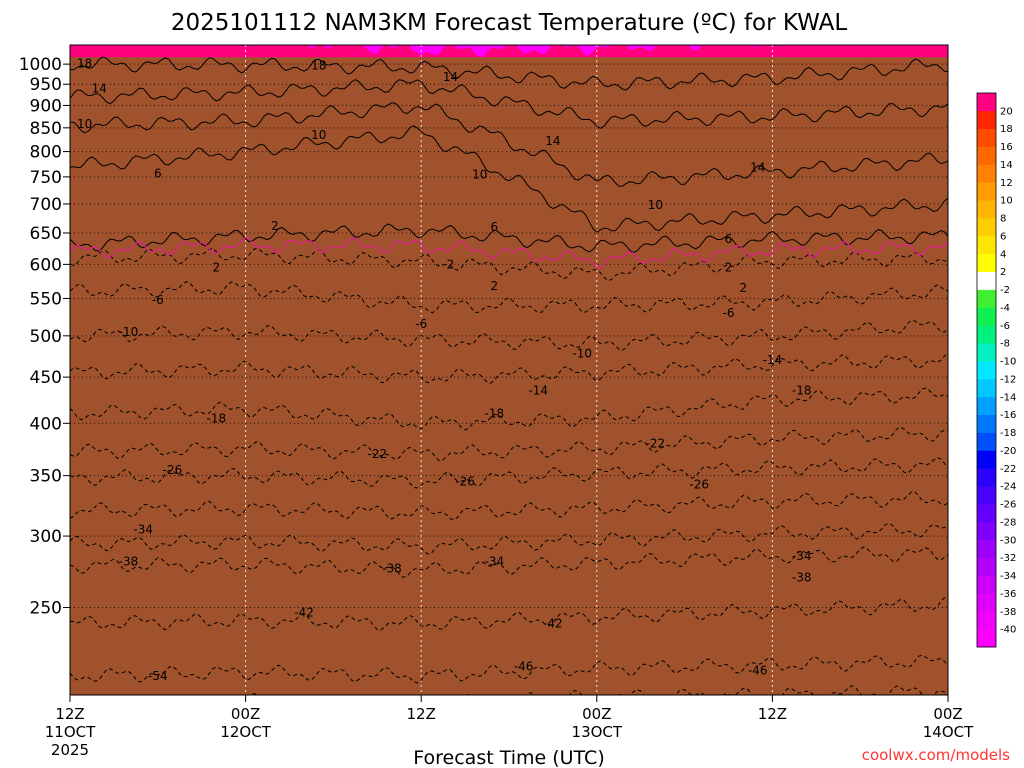 The height and width of the screenshot is (768, 1024). I want to click on y-tick-label: 800, so click(46, 153).